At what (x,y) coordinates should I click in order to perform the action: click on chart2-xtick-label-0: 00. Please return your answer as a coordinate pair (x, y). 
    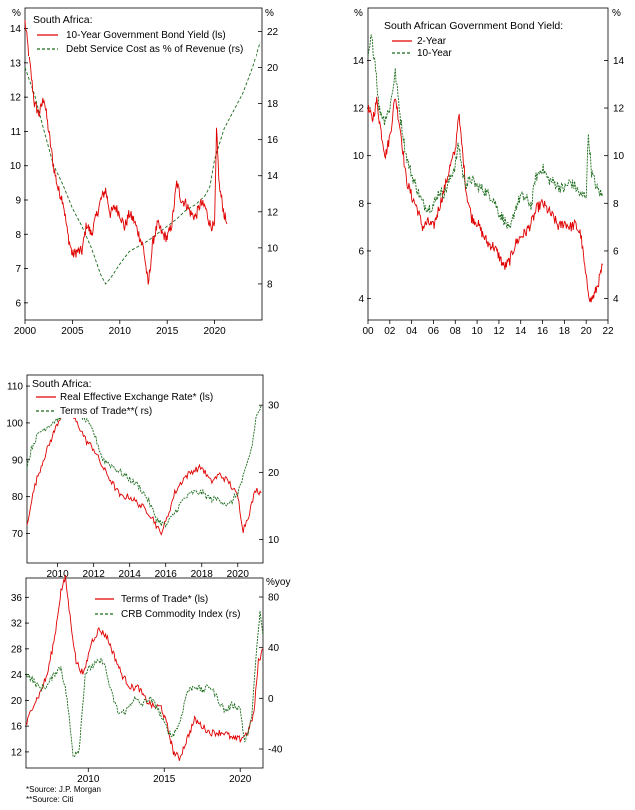
    Looking at the image, I should click on (368, 331).